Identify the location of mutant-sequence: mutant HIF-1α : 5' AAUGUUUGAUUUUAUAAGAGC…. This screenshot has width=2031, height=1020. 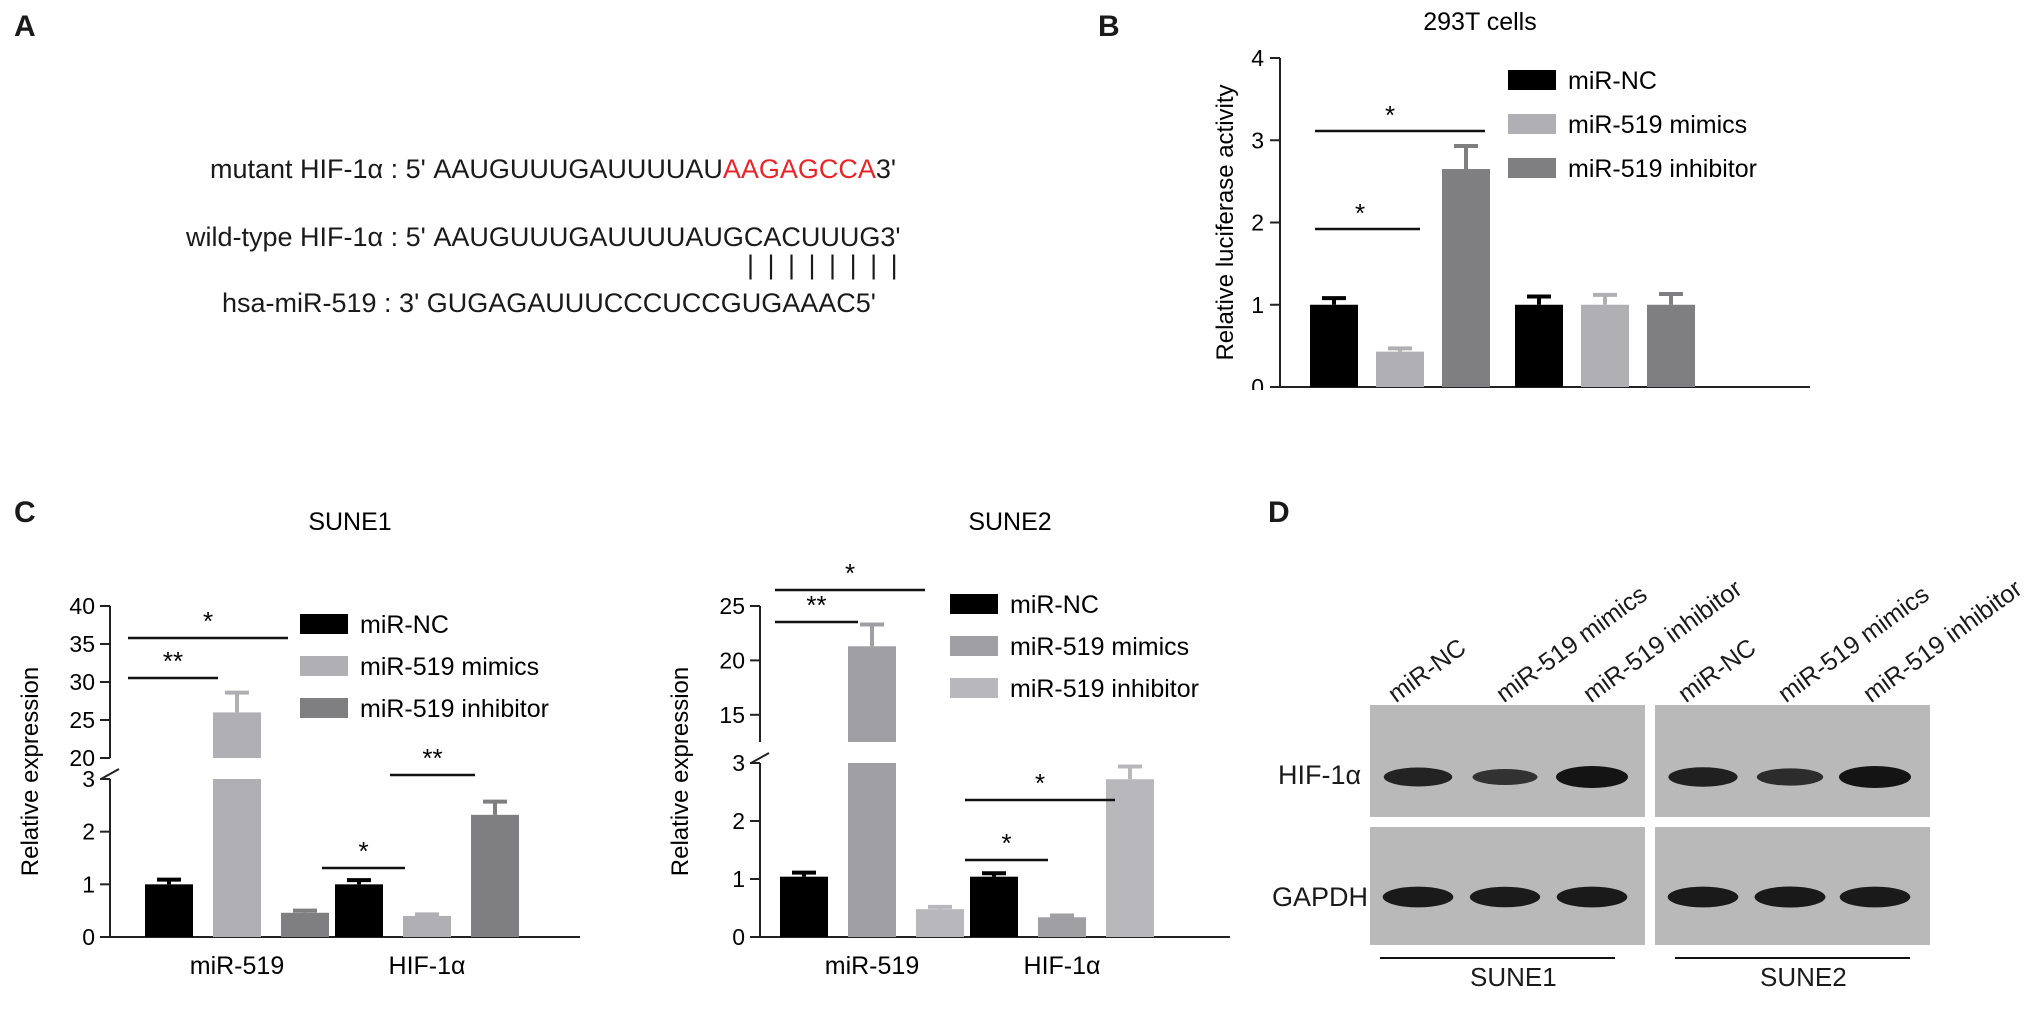
(553, 169).